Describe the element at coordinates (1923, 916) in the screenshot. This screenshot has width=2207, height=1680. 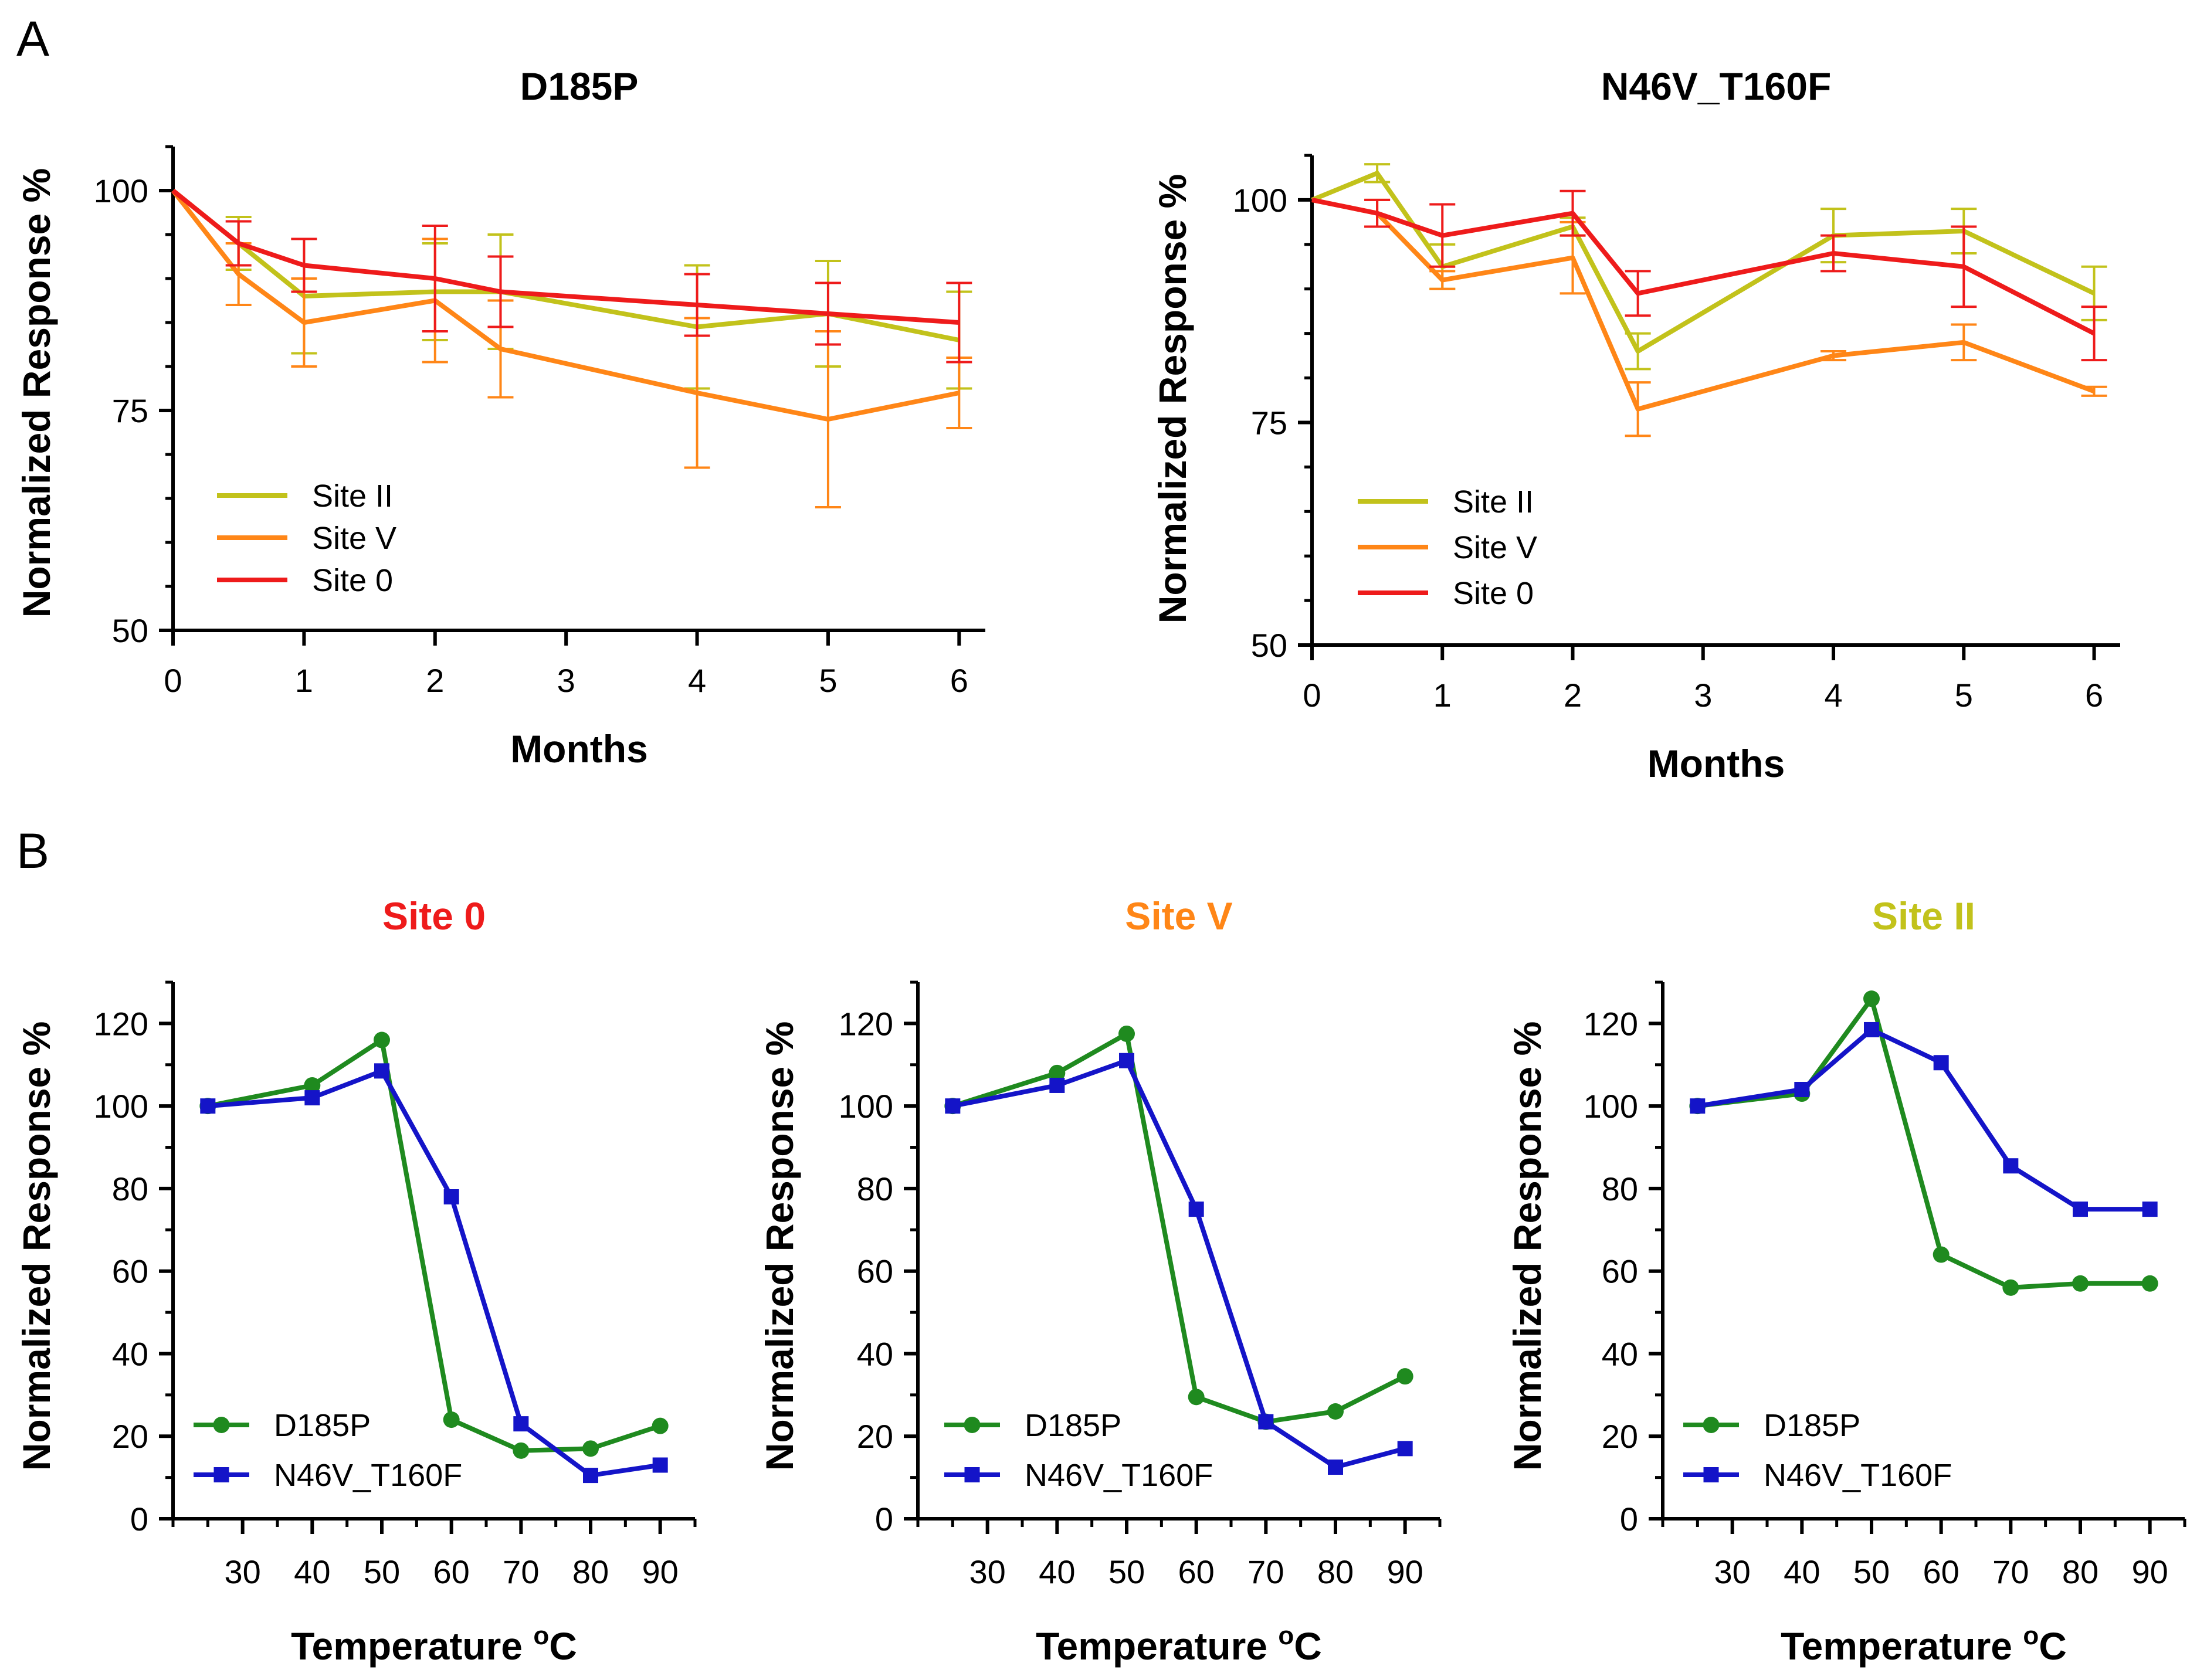
I see `chart-title: Site II` at that location.